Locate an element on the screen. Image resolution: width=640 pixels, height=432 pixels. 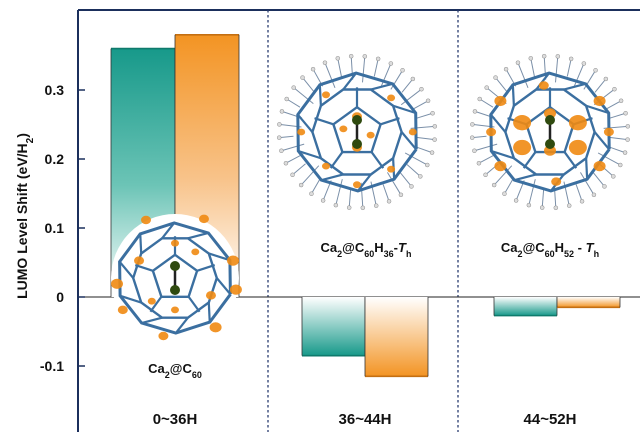
y-tick-label: 0.3 is located at coordinates (55, 90).